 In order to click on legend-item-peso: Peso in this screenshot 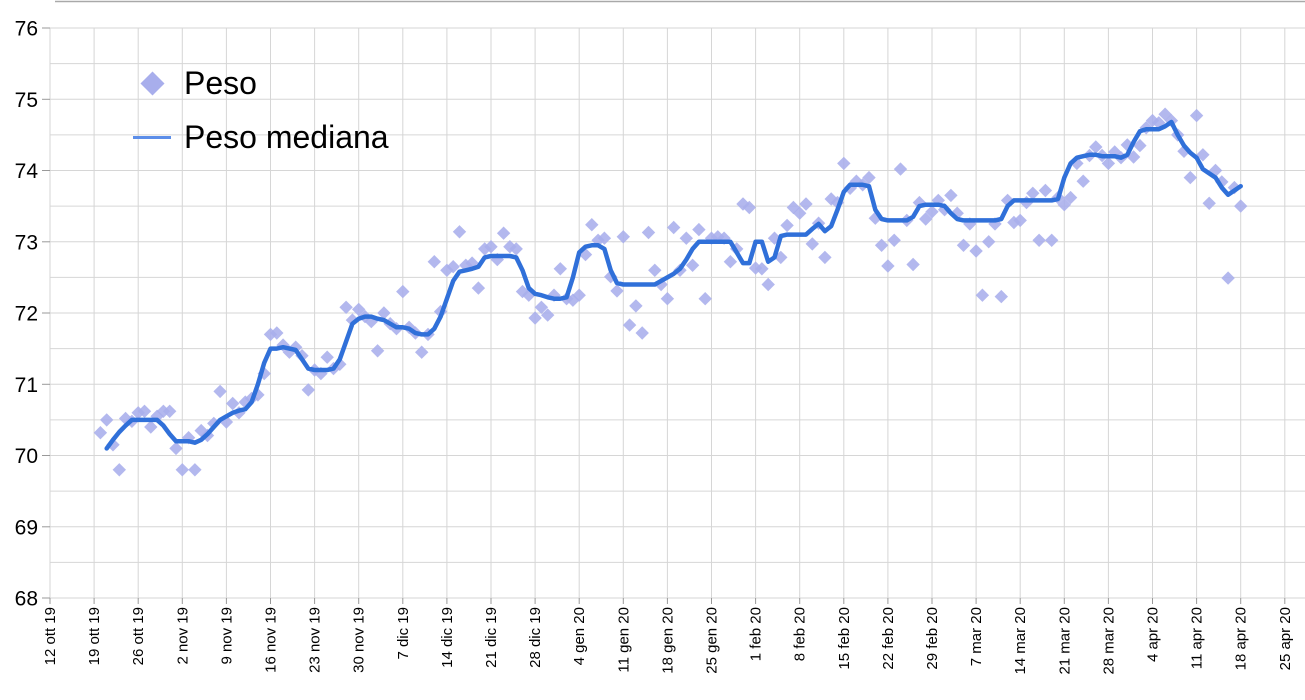, I will do `click(259, 83)`.